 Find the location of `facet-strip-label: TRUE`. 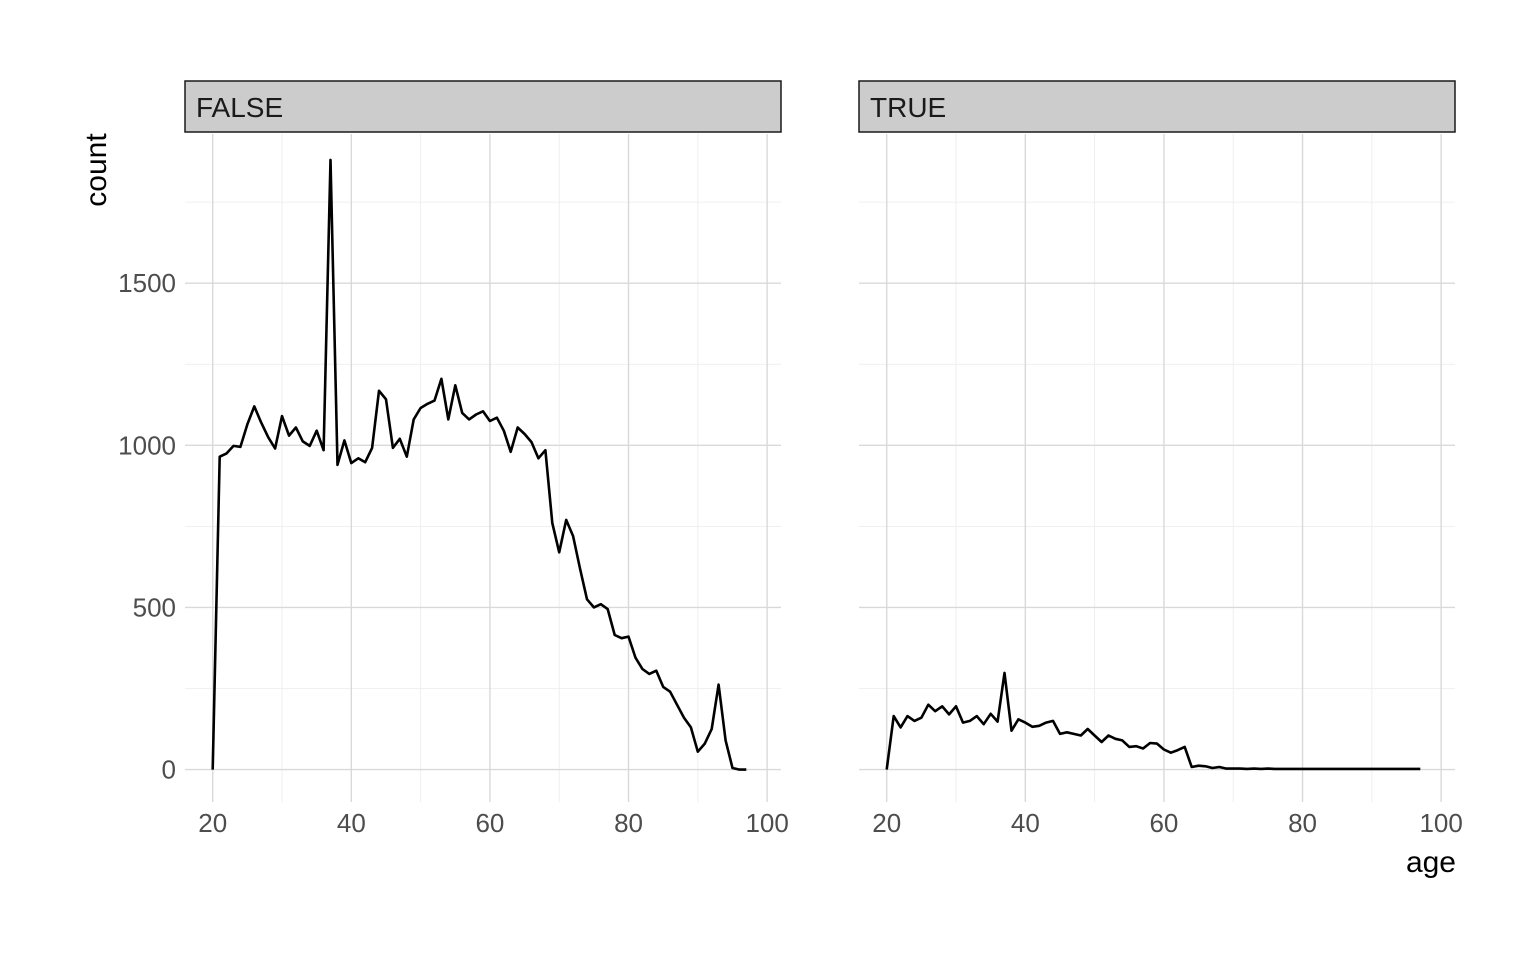

facet-strip-label: TRUE is located at coordinates (908, 107).